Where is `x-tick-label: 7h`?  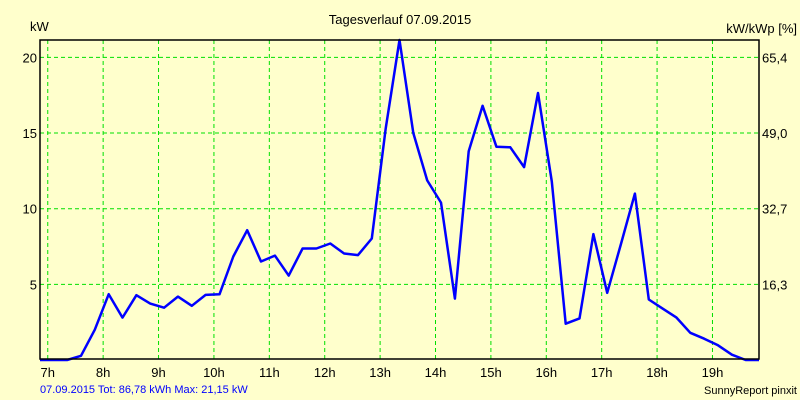 x-tick-label: 7h is located at coordinates (48, 372).